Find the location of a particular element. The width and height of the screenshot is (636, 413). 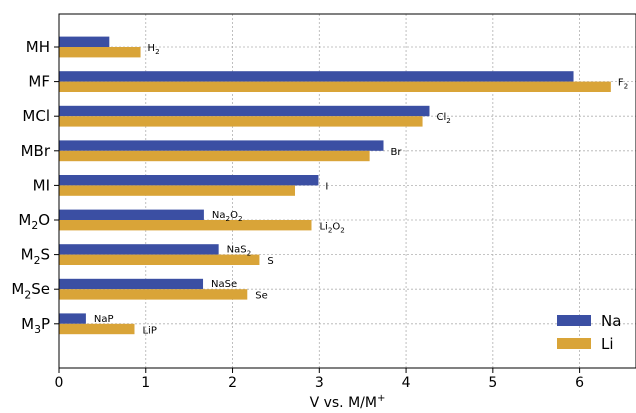

bar-label-na-7: NaSe is located at coordinates (224, 284).